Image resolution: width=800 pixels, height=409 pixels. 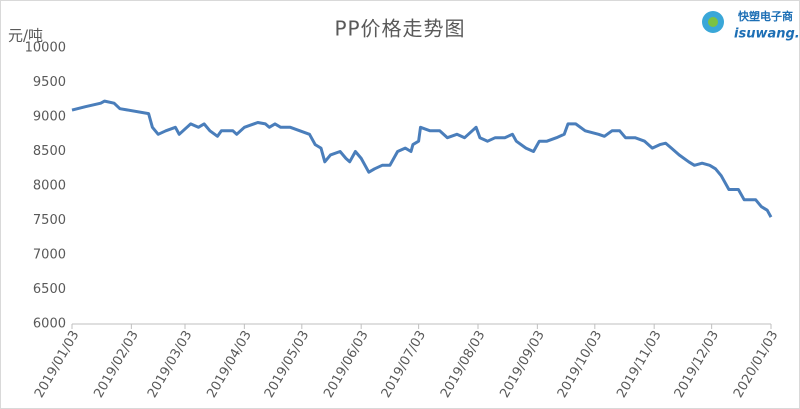 What do you see at coordinates (49, 186) in the screenshot?
I see `y-tick-label: 8000` at bounding box center [49, 186].